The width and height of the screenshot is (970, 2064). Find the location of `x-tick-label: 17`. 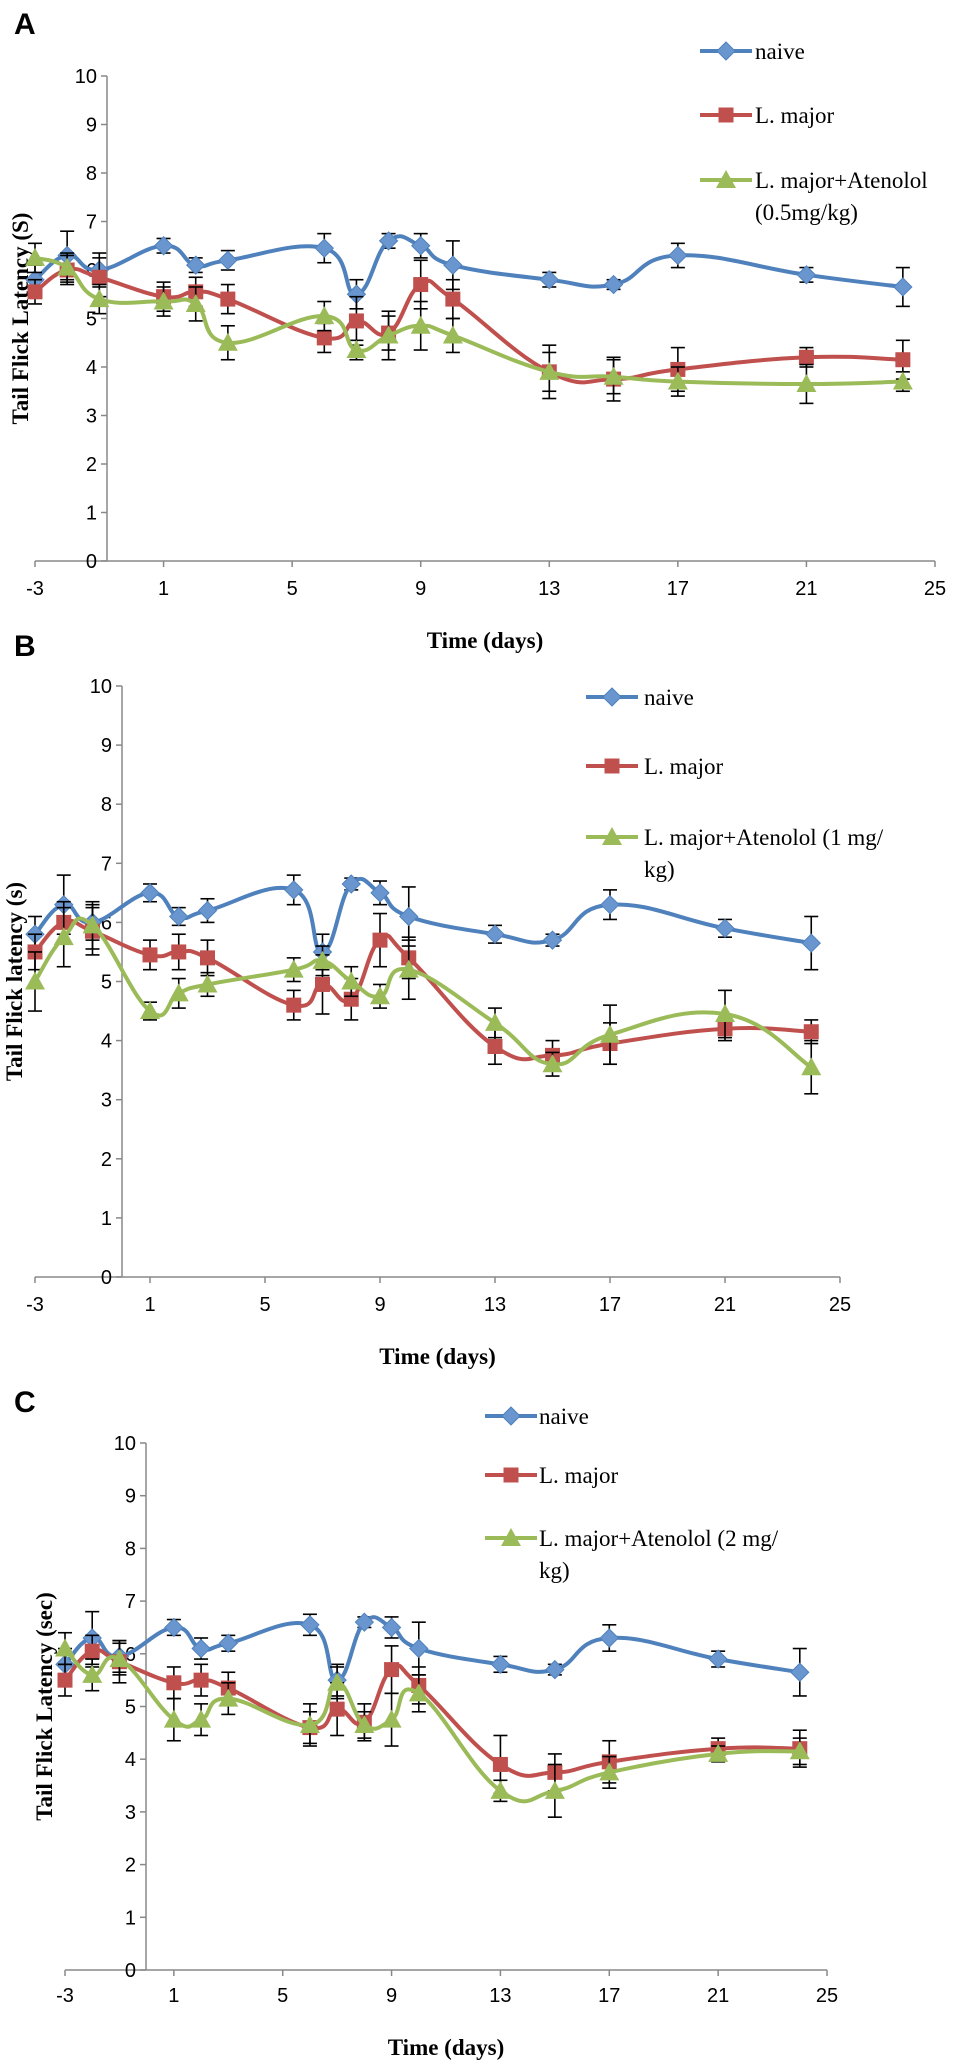

x-tick-label: 17 is located at coordinates (610, 1305).